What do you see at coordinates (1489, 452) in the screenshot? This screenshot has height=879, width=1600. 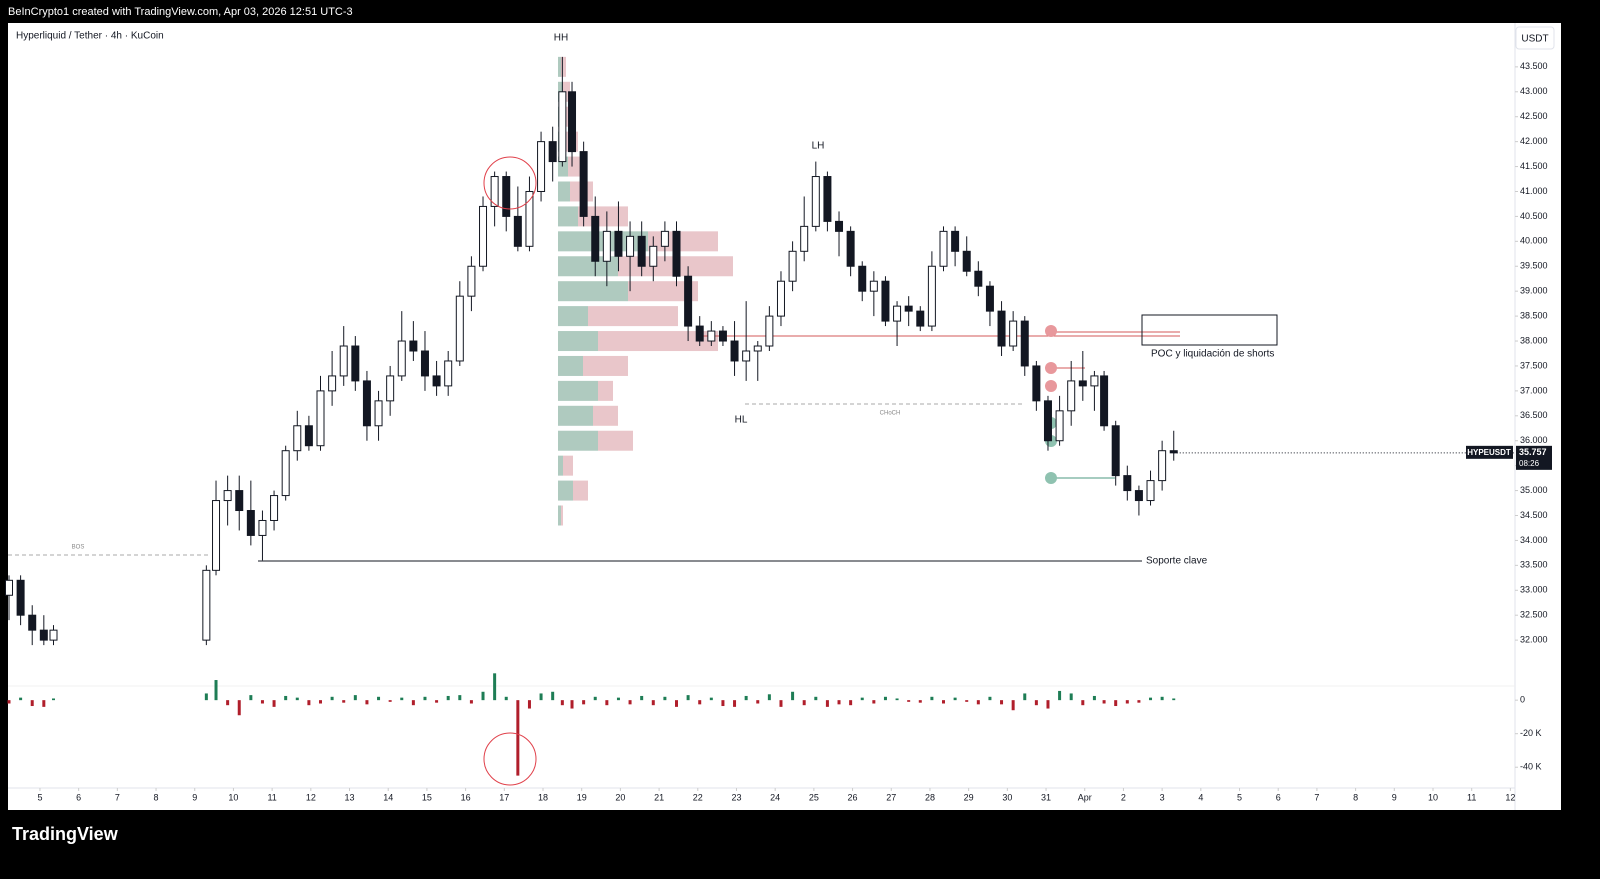 I see `symbol-label: HYPEUSDT` at bounding box center [1489, 452].